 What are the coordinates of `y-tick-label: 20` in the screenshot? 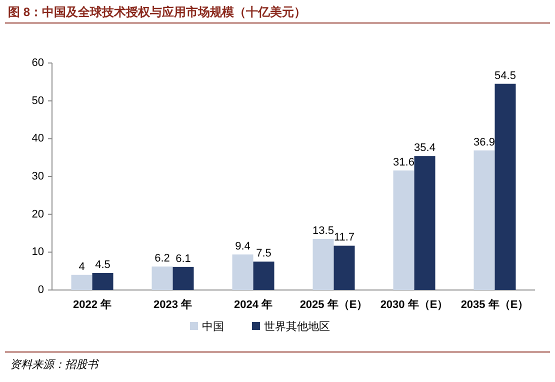 It's located at (38, 214).